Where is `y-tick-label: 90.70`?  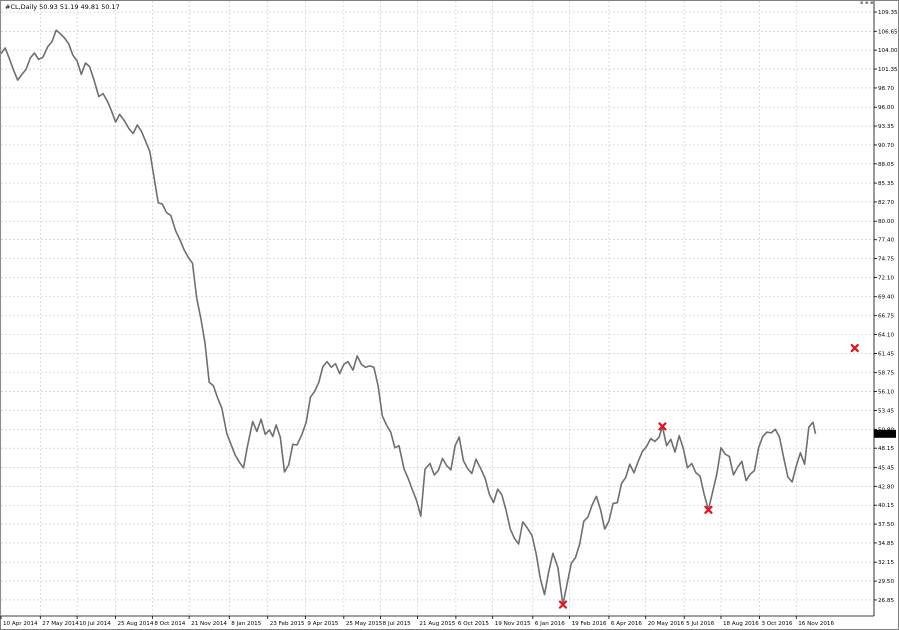
y-tick-label: 90.70 is located at coordinates (886, 146).